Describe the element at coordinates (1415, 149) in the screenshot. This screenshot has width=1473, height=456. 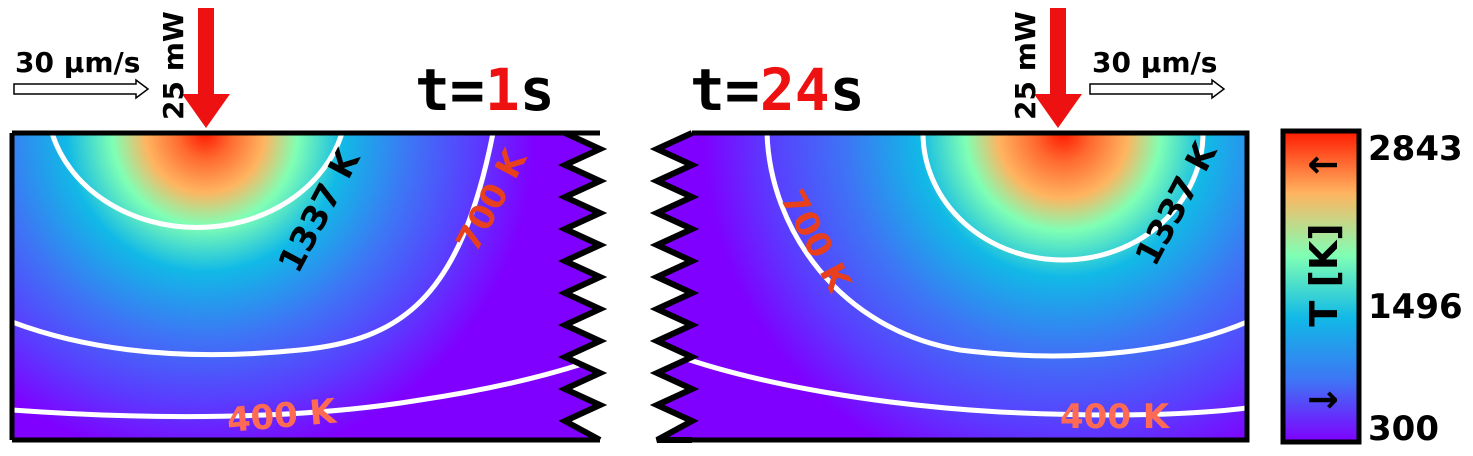
I see `colorbar-tick-max: 2843` at that location.